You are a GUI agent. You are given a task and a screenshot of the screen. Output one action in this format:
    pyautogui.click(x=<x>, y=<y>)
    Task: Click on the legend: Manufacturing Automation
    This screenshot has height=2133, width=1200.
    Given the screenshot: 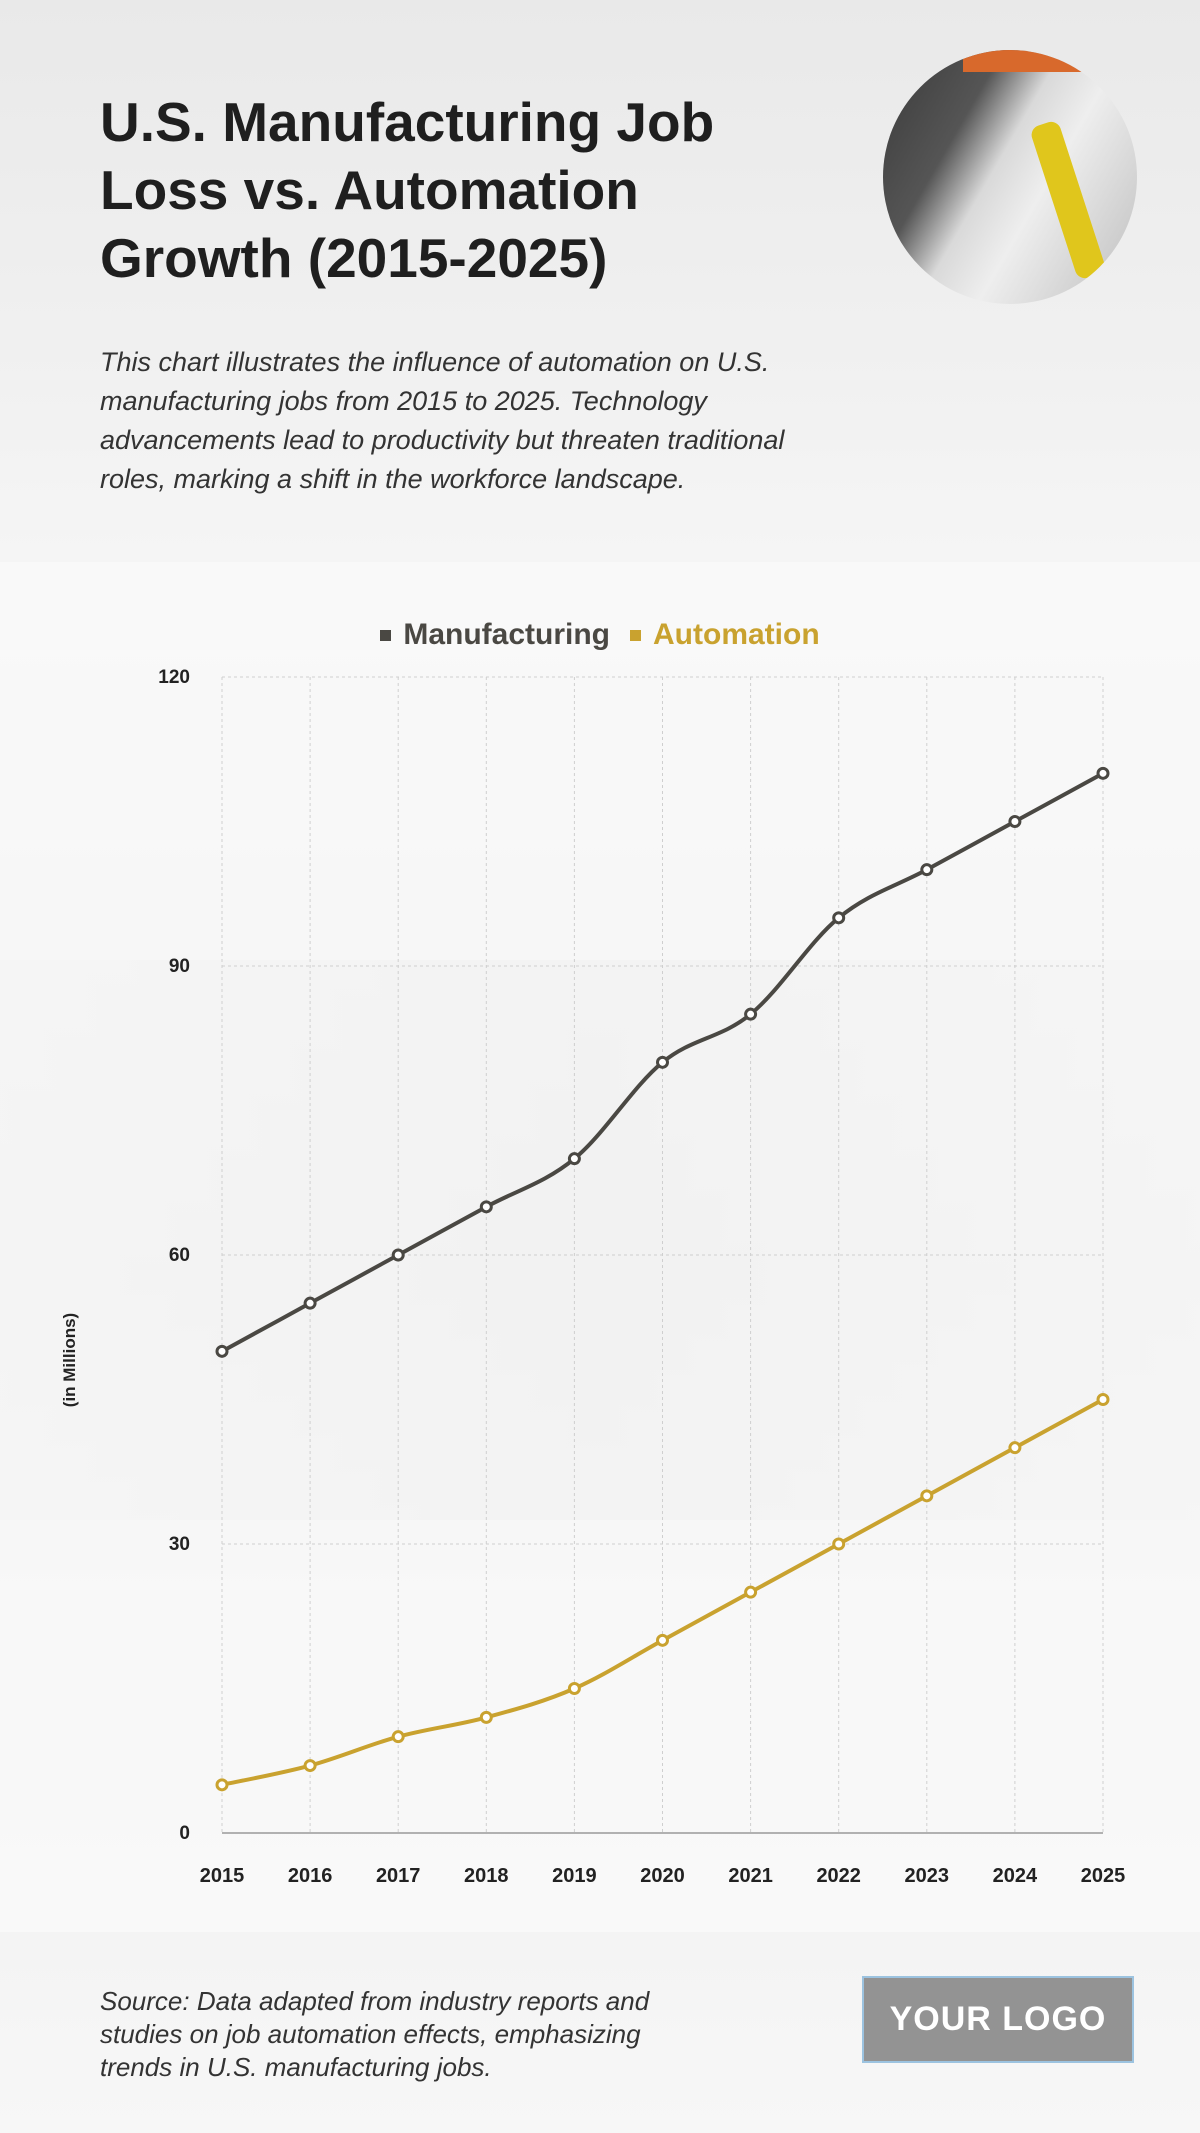 What is the action you would take?
    pyautogui.click(x=600, y=635)
    